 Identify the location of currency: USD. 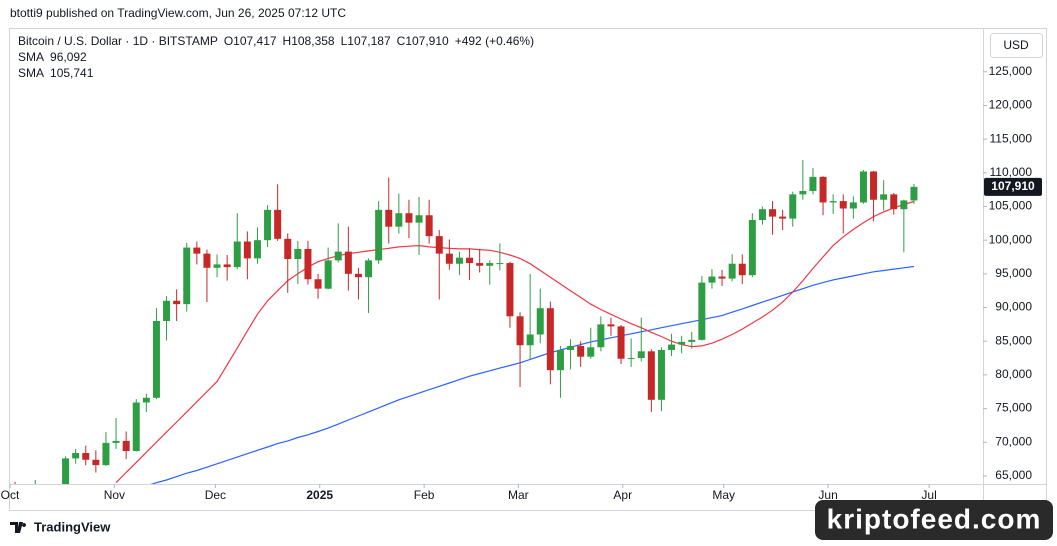
(1016, 45).